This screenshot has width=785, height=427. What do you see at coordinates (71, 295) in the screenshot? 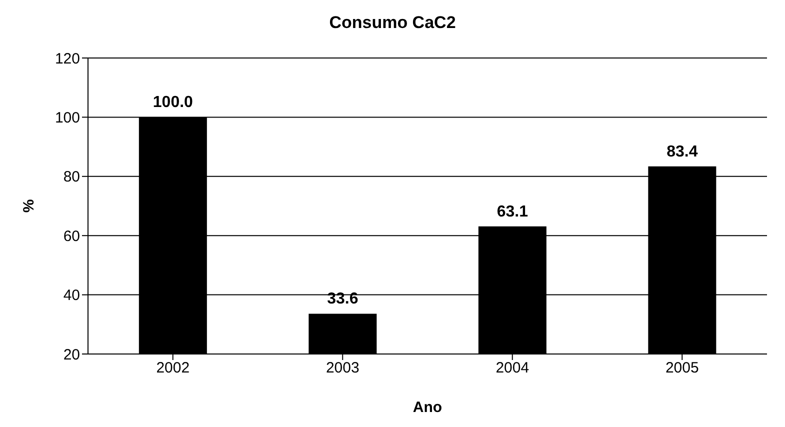
I see `y-tick-label: 40` at bounding box center [71, 295].